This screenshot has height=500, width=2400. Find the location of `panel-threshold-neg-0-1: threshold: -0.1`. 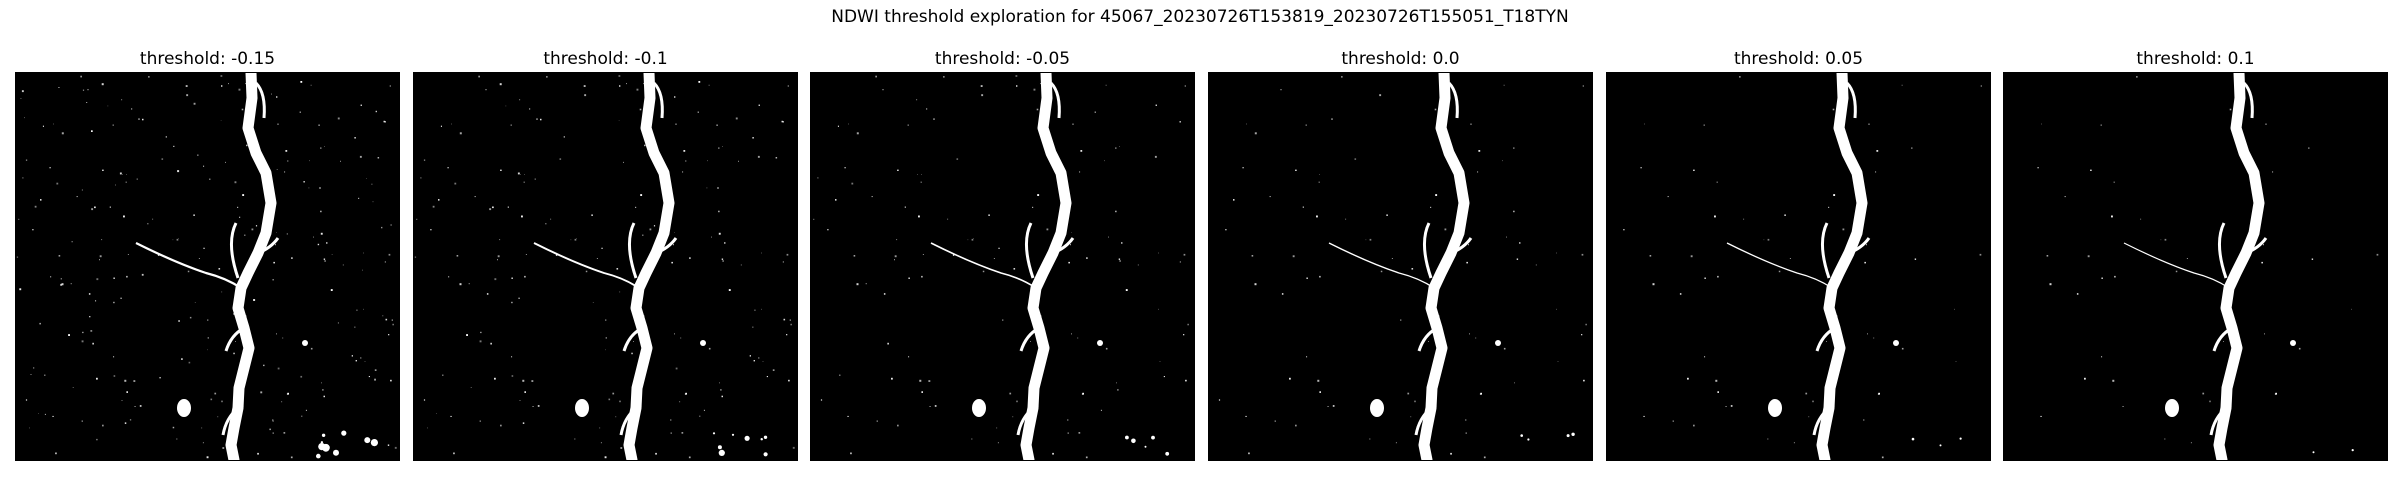

panel-threshold-neg-0-1: threshold: -0.1 is located at coordinates (605, 255).